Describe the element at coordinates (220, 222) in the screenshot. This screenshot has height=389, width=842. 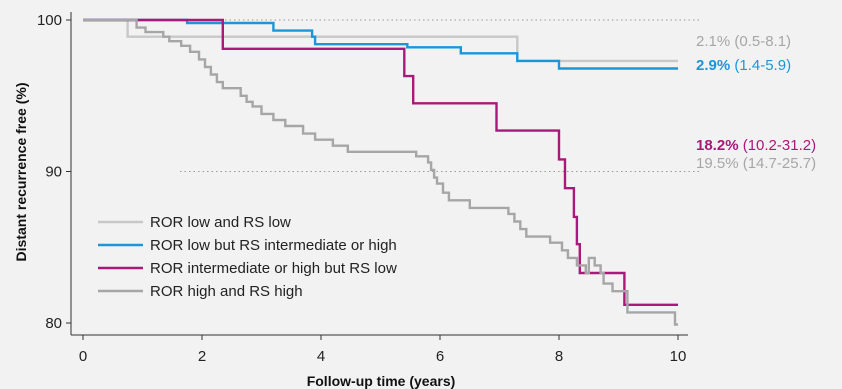
I see `legend-label: ROR low and RS low` at that location.